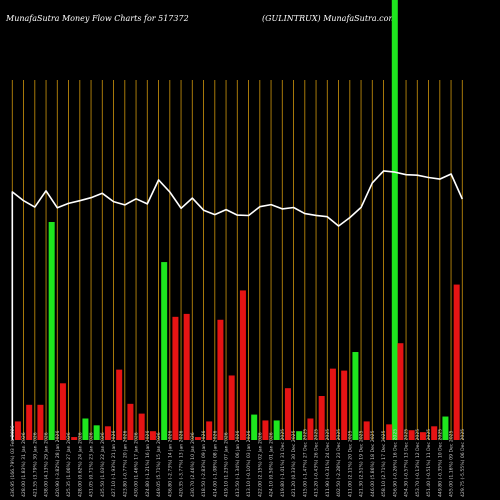  Describe the element at coordinates (193, 464) in the screenshot. I see `x-tick-label: 430.70 (2.46%) 10 Jan 2026` at that location.